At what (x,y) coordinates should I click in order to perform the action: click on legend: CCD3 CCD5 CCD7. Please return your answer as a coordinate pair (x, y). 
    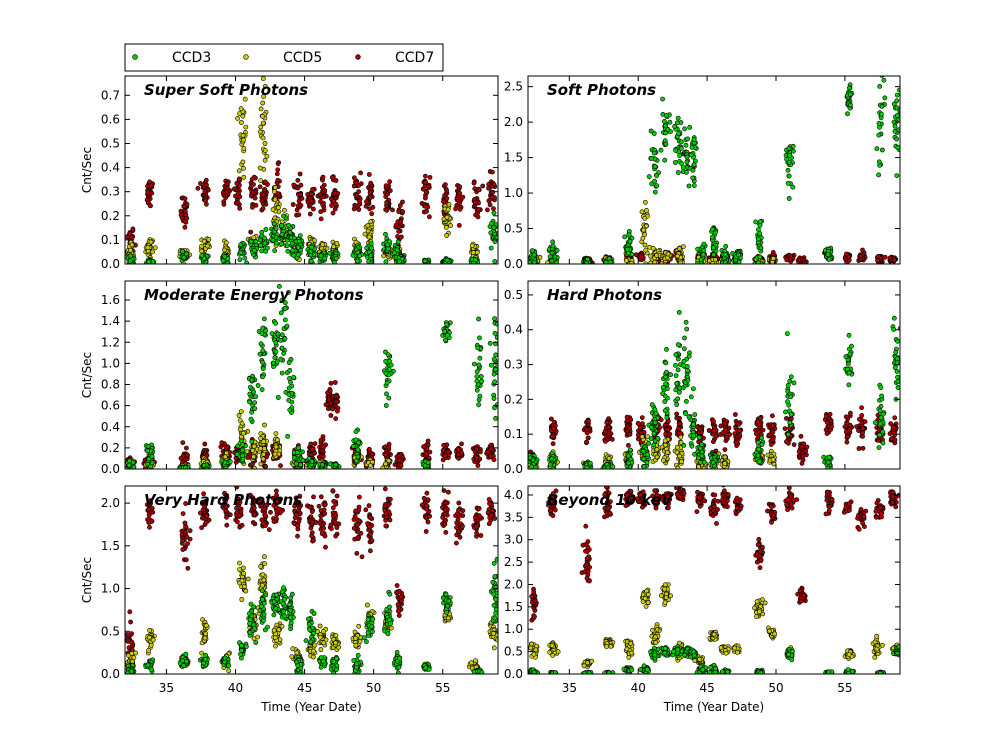
    Looking at the image, I should click on (284, 57).